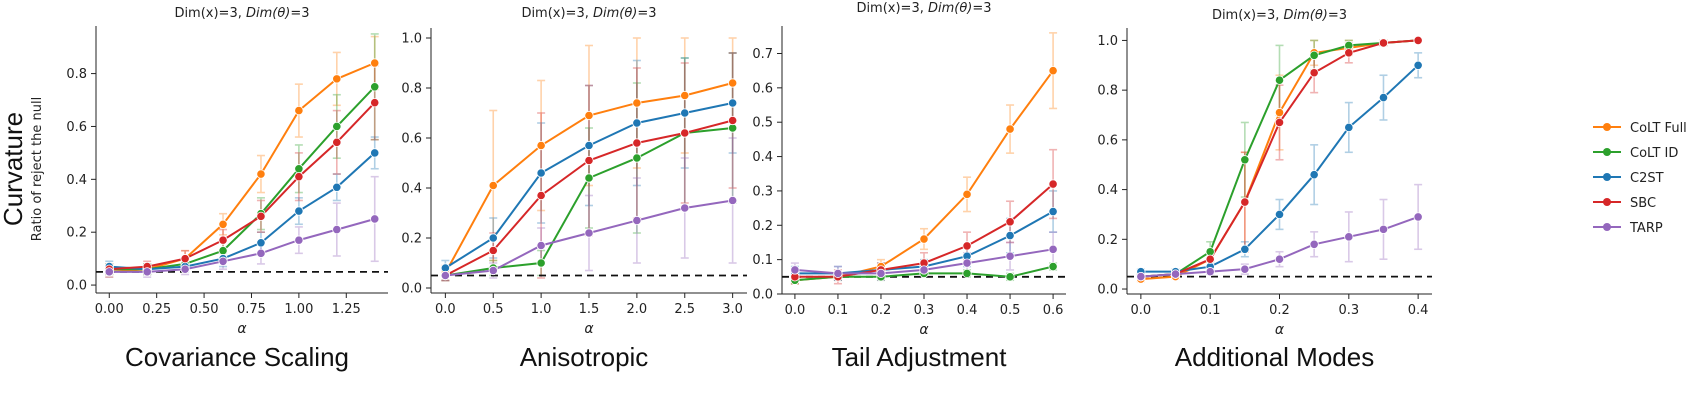  I want to click on x-tick-label: 0.2, so click(1279, 310).